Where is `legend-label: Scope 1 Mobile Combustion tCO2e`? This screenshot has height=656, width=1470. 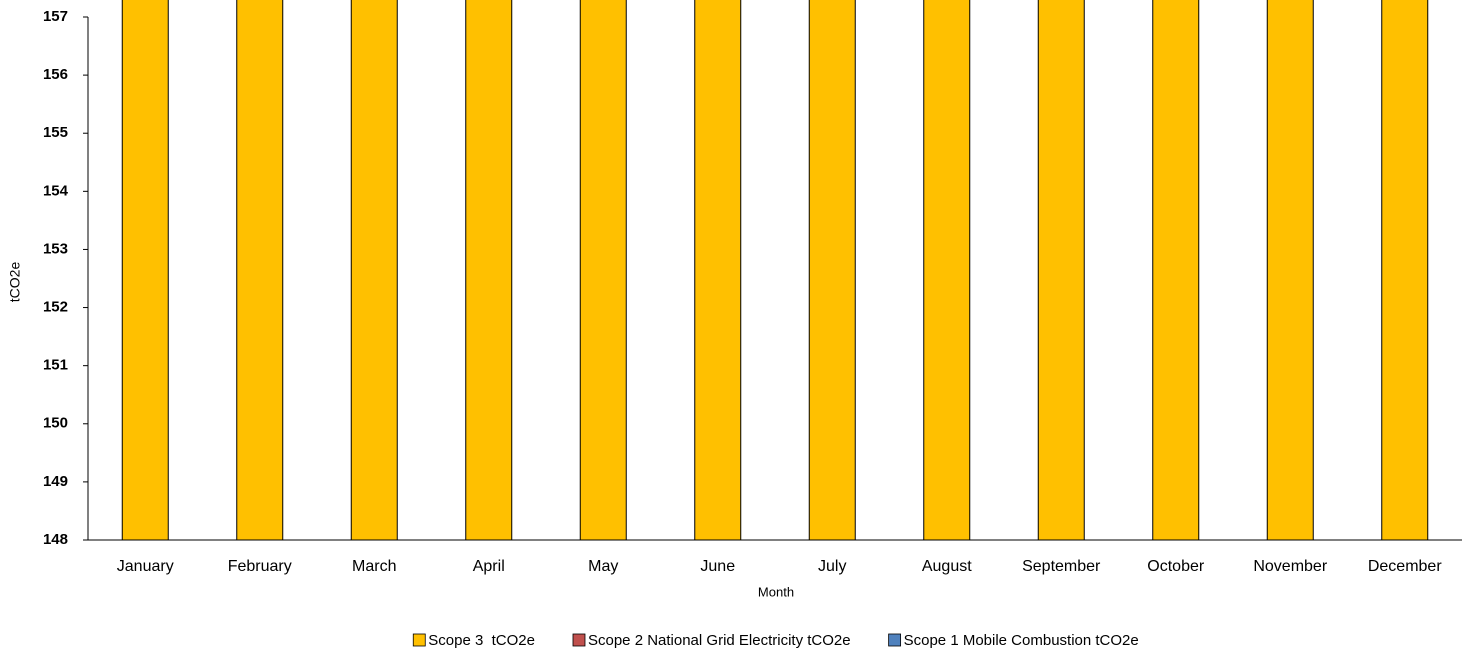
legend-label: Scope 1 Mobile Combustion tCO2e is located at coordinates (1021, 640).